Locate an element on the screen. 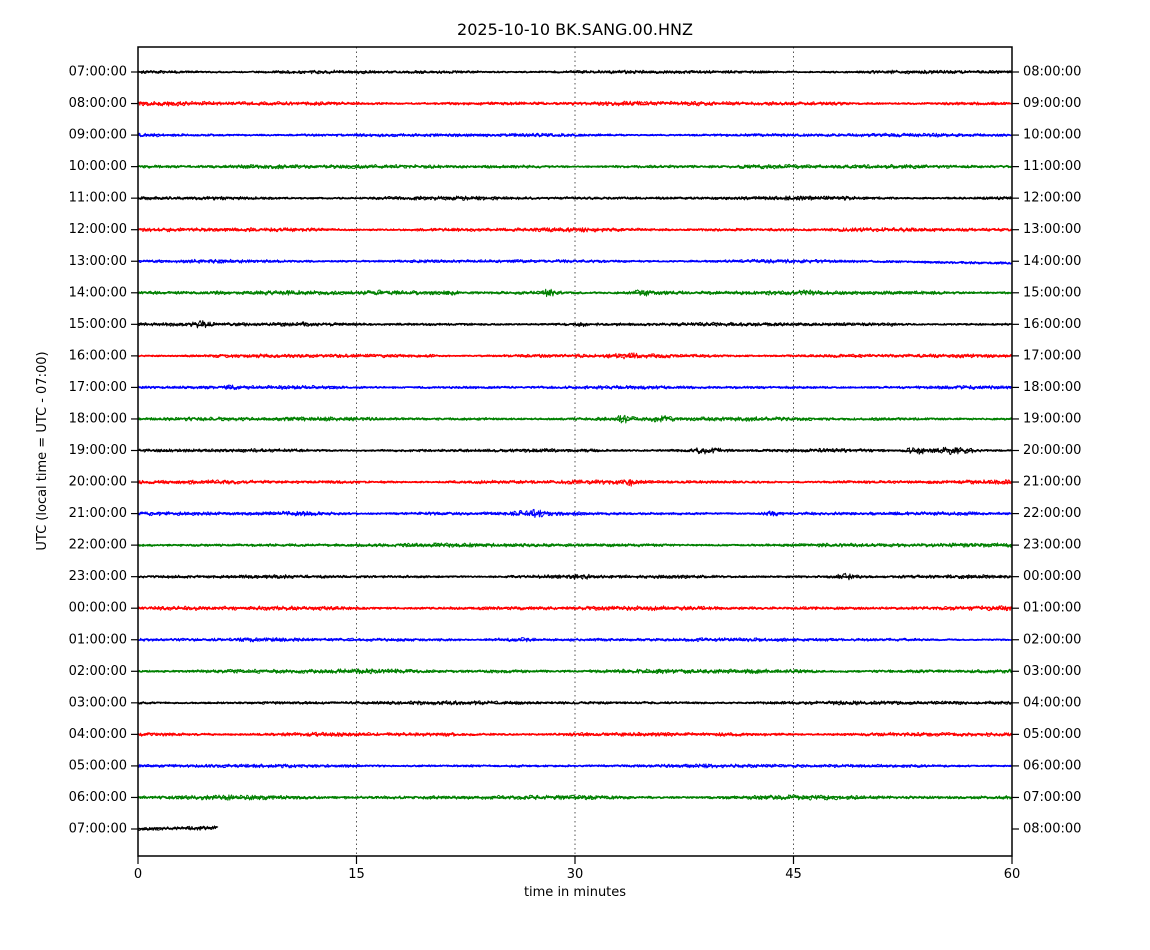 The width and height of the screenshot is (1150, 950). left-time-label: 04:00:00 is located at coordinates (98, 734).